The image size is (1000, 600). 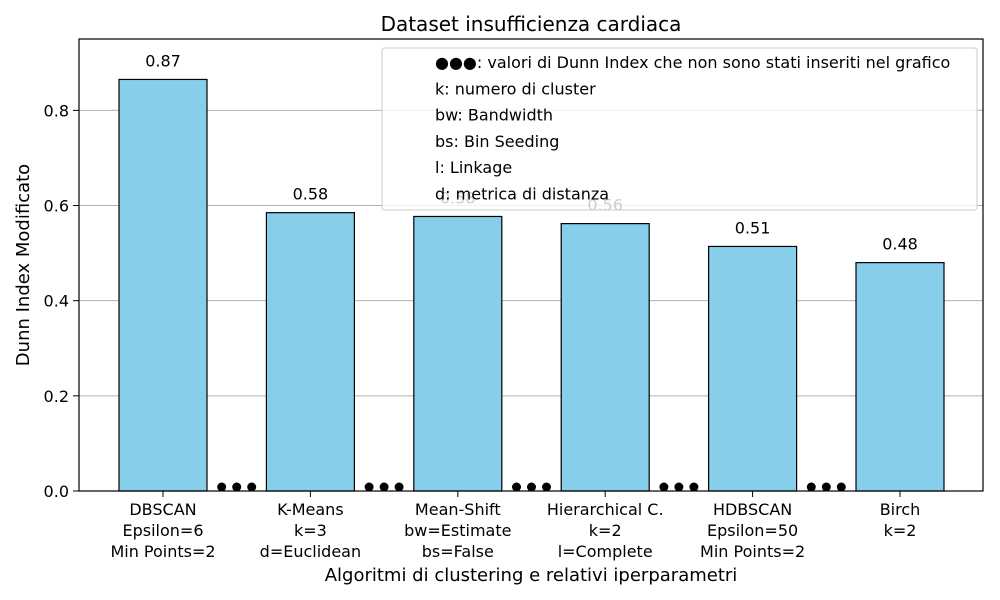 I want to click on legend-entry: l: Linkage, so click(x=473, y=167).